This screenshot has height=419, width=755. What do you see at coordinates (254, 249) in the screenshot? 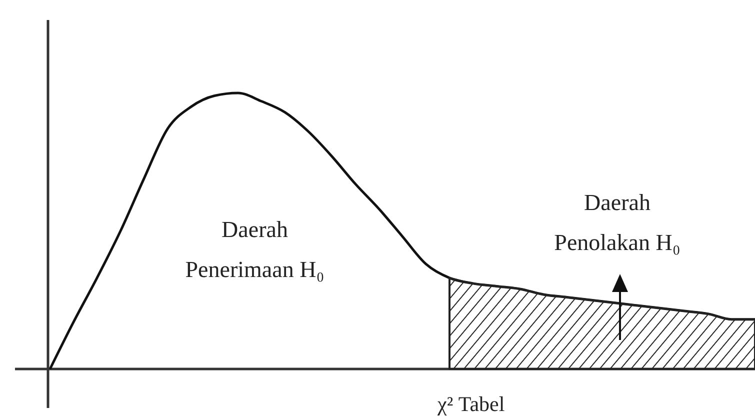
I see `annotation: Daerah Penerimaan H₀` at bounding box center [254, 249].